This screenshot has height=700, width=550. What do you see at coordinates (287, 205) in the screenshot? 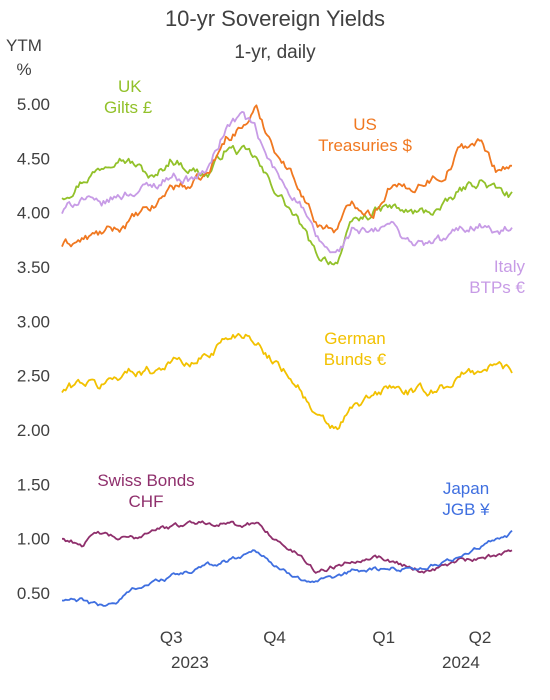
I see `series-line-uk-gilts` at bounding box center [287, 205].